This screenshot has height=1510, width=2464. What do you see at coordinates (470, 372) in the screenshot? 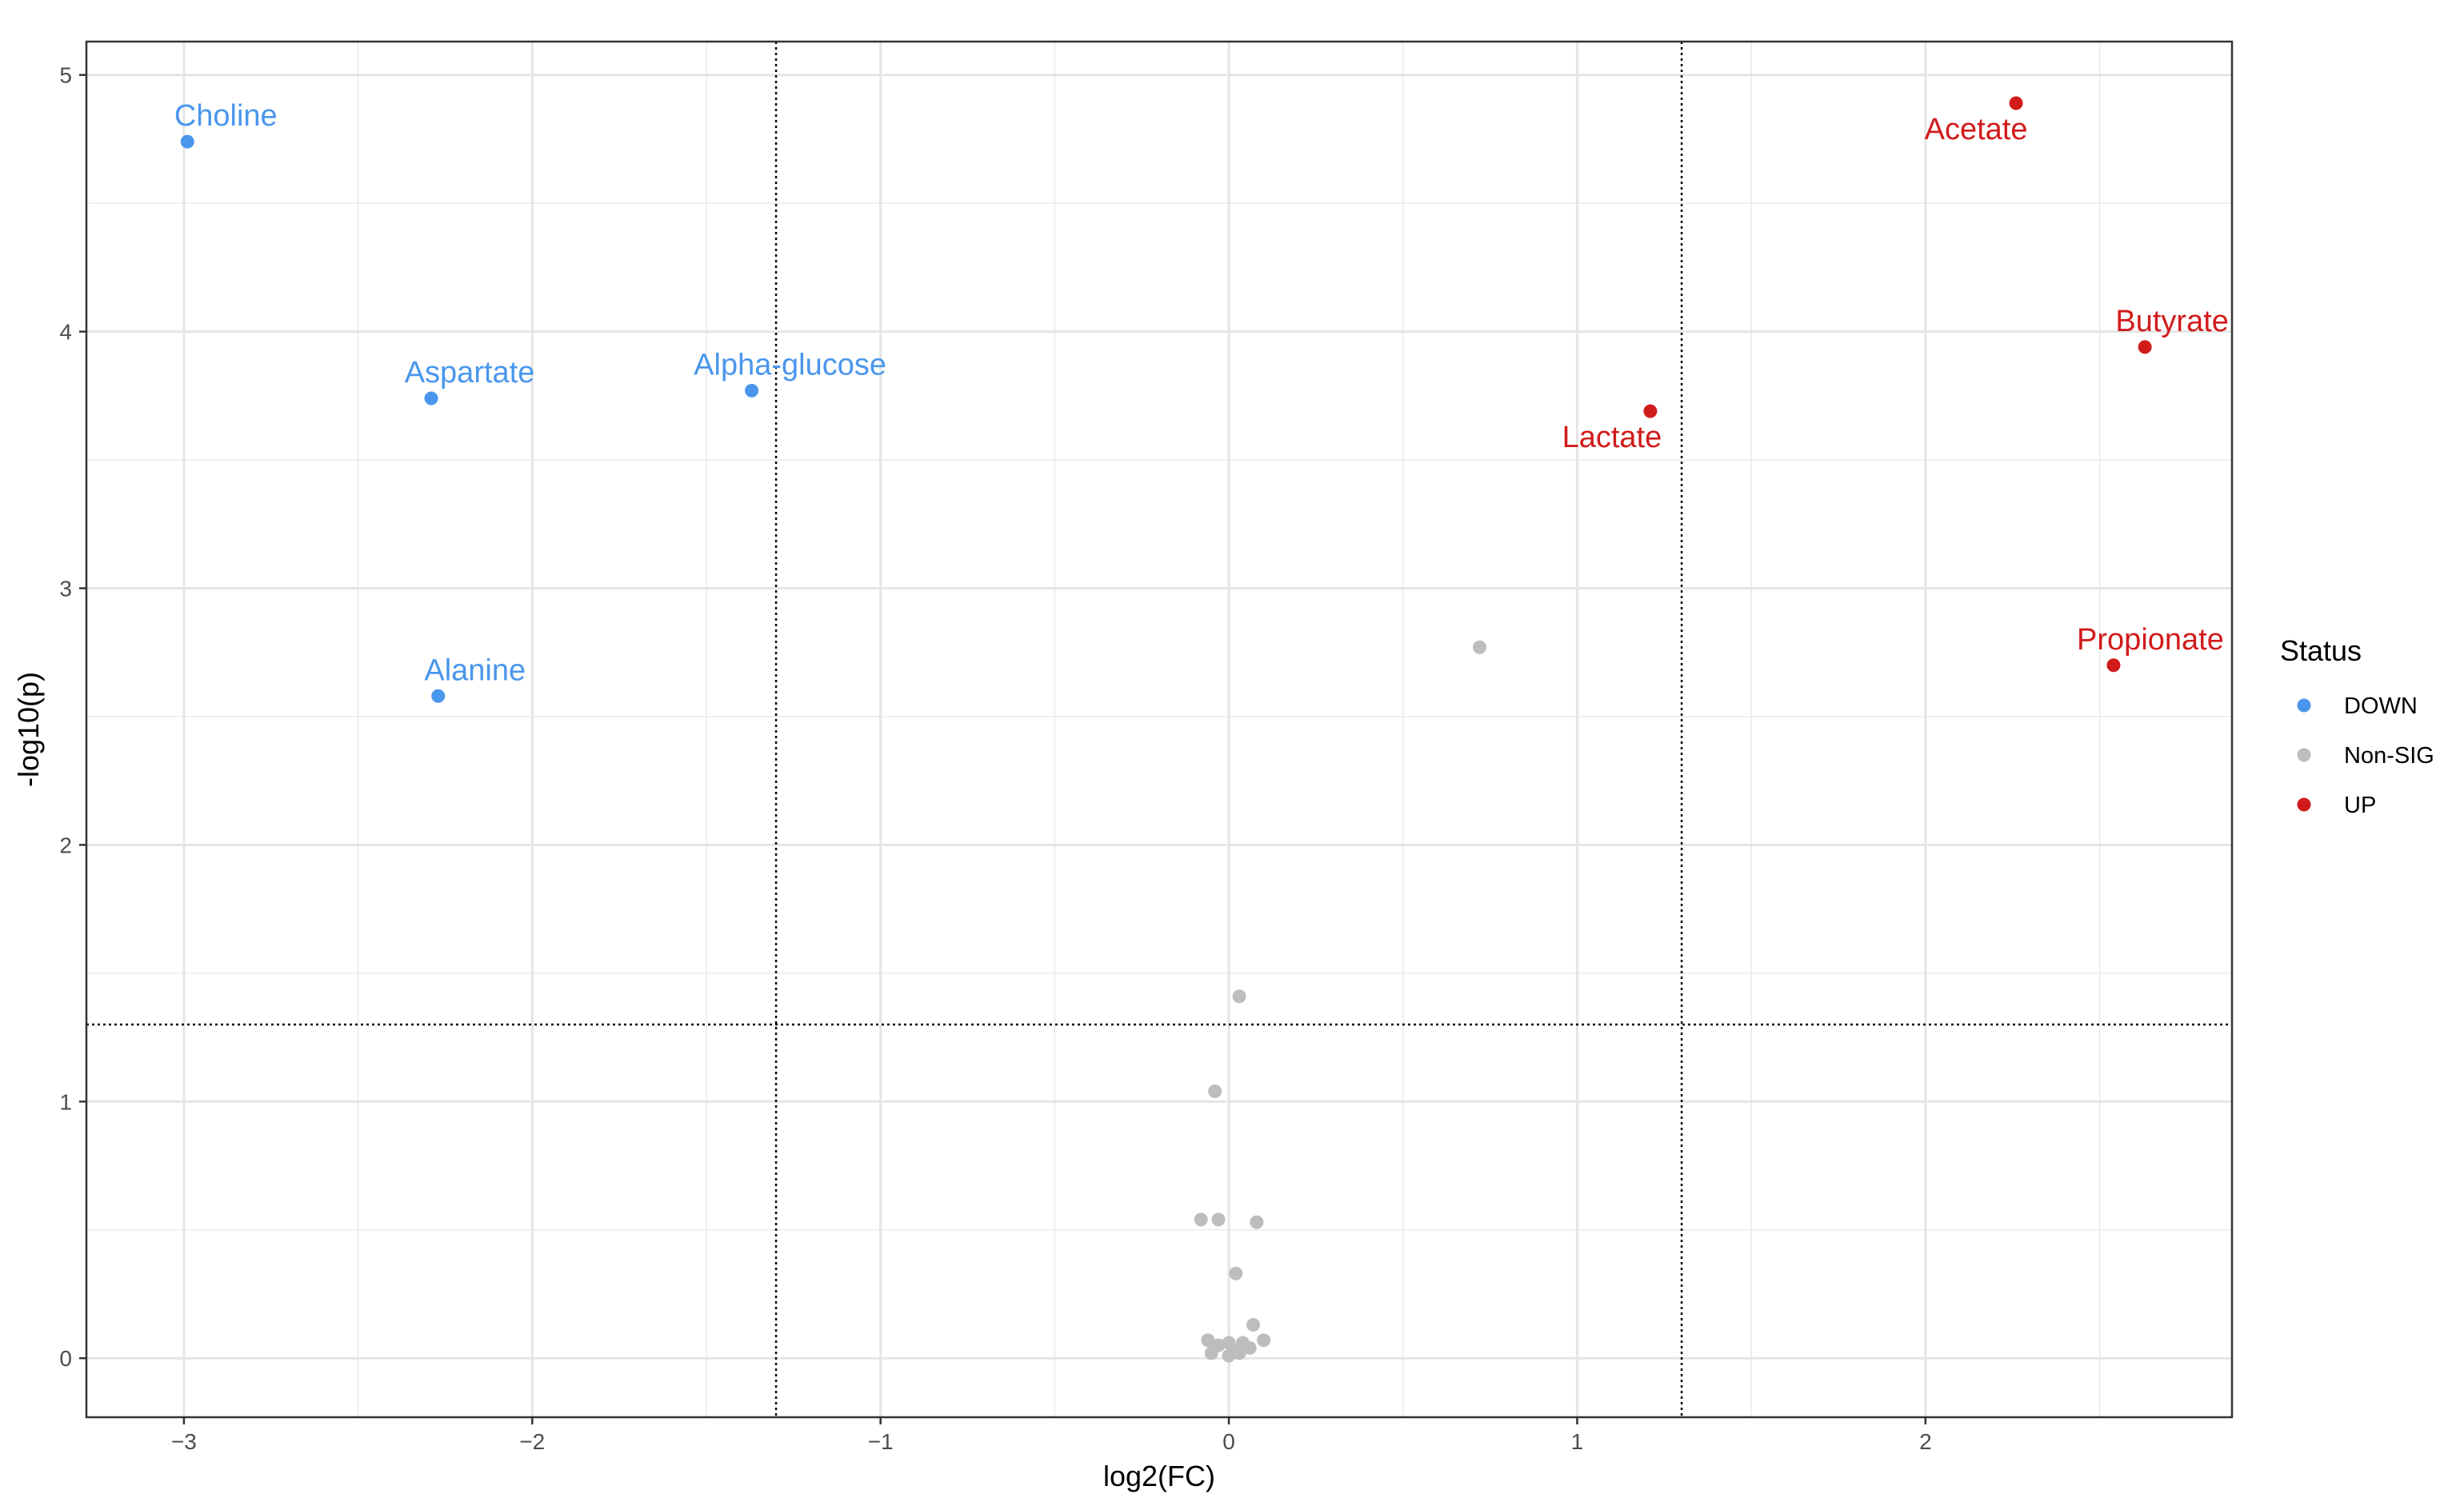
I see `point-label-aspartate: Aspartate` at bounding box center [470, 372].